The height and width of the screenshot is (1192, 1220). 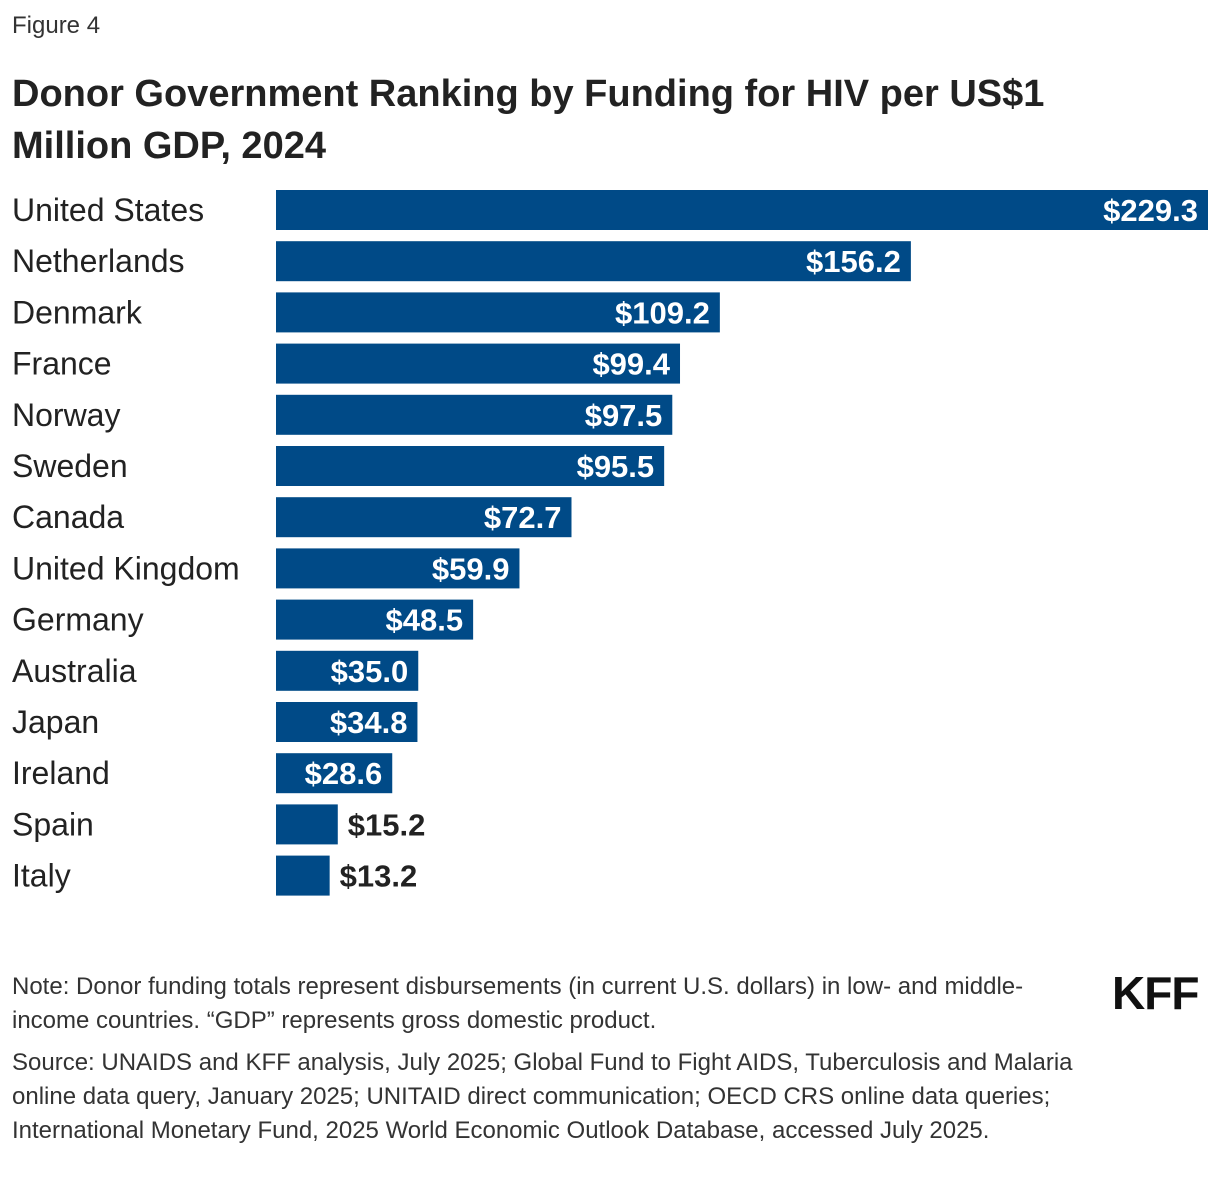 I want to click on category-label: Netherlands, so click(x=98, y=261).